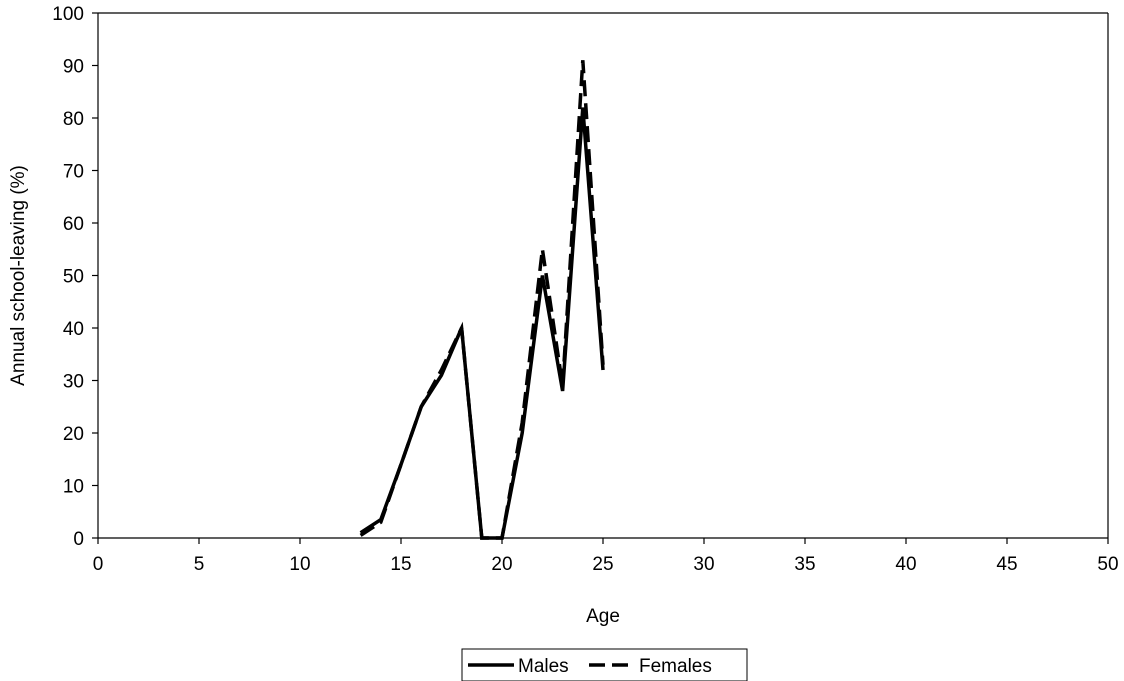  Describe the element at coordinates (299, 564) in the screenshot. I see `x-tick-label: 10` at that location.